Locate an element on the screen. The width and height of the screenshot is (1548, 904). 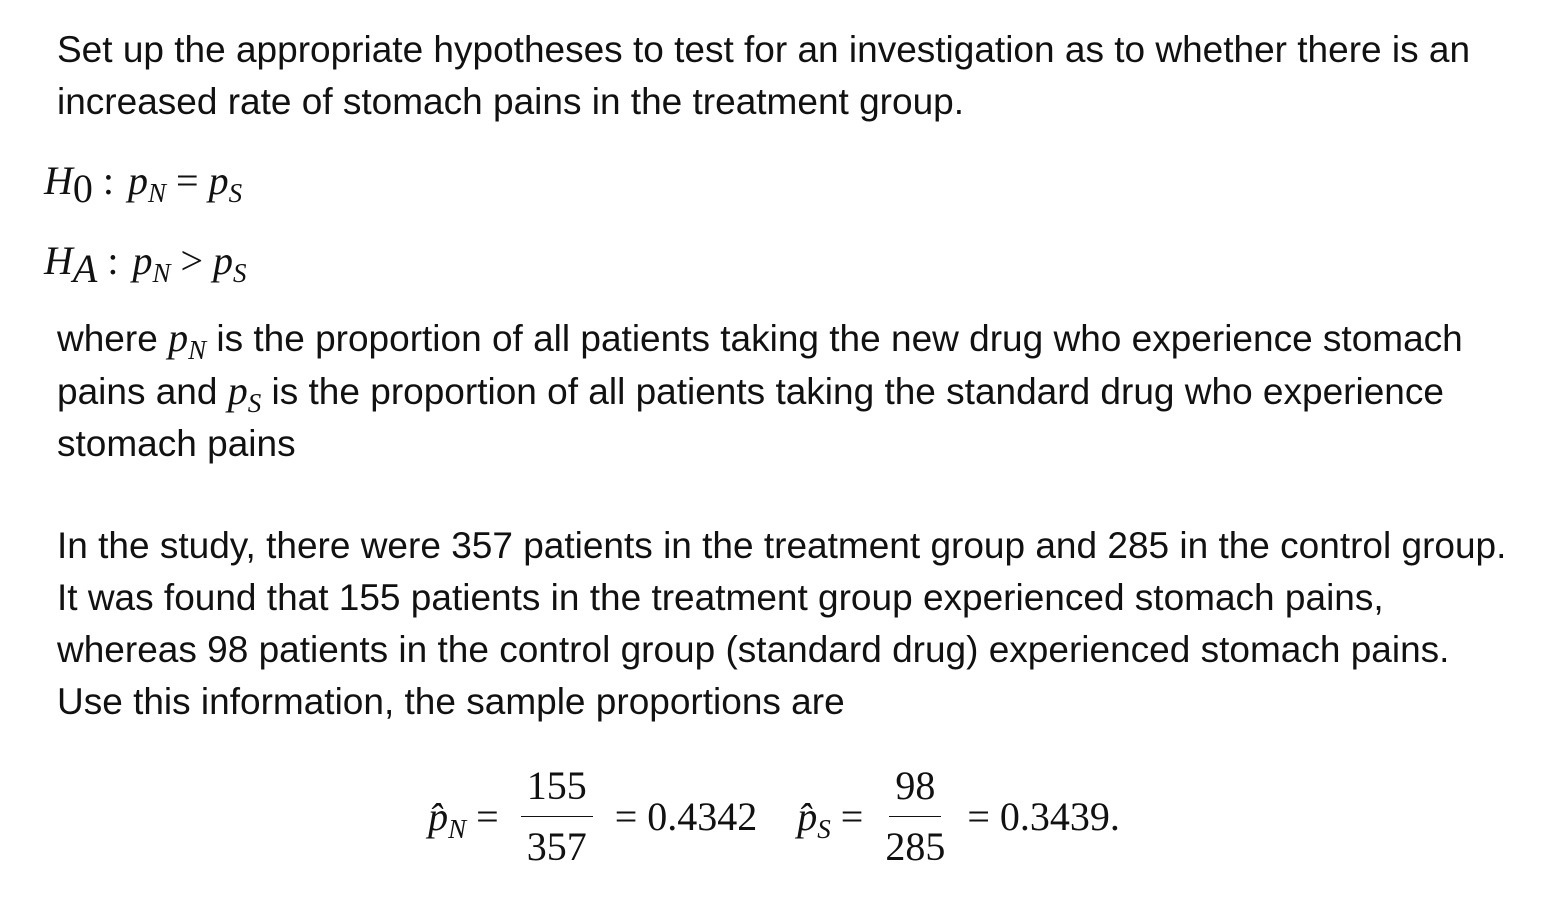
denominator: 357 is located at coordinates (556, 846).